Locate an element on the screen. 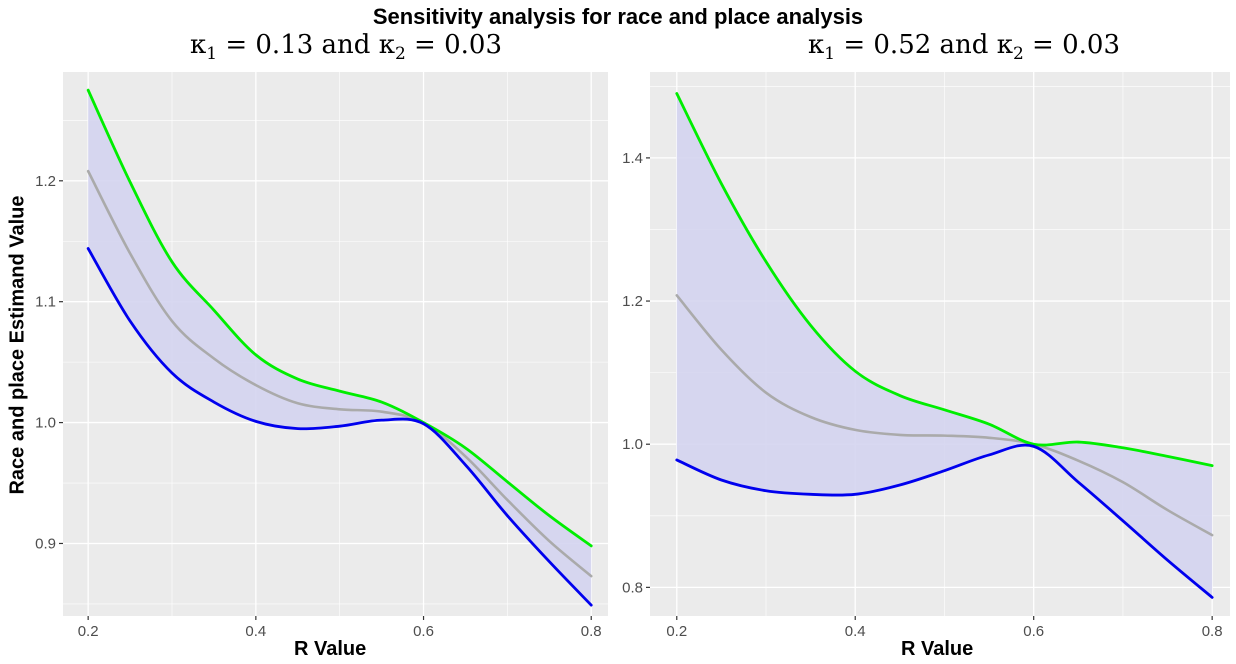 The image size is (1236, 664). kappa1-value: = 0.13 and is located at coordinates (298, 45).